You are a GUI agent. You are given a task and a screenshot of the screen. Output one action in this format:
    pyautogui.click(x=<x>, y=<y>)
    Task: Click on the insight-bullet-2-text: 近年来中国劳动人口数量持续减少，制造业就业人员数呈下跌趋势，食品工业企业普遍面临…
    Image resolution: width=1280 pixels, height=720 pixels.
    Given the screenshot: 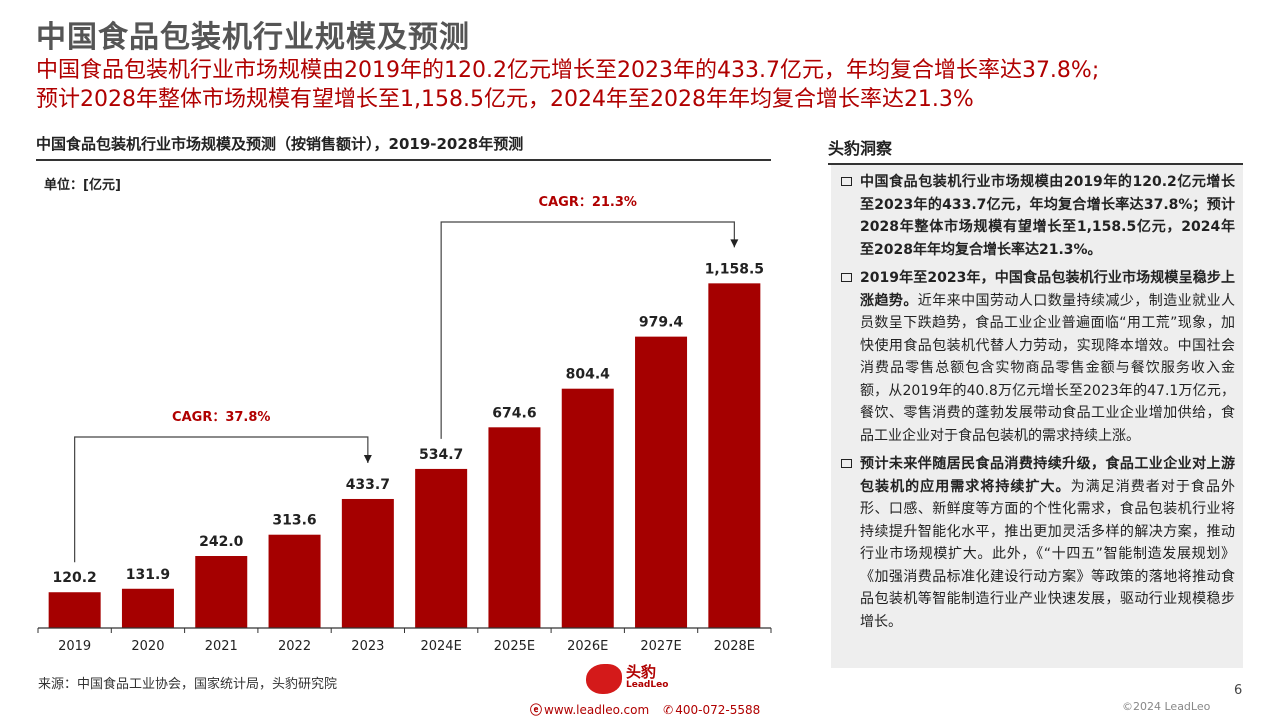 What is the action you would take?
    pyautogui.click(x=1048, y=368)
    